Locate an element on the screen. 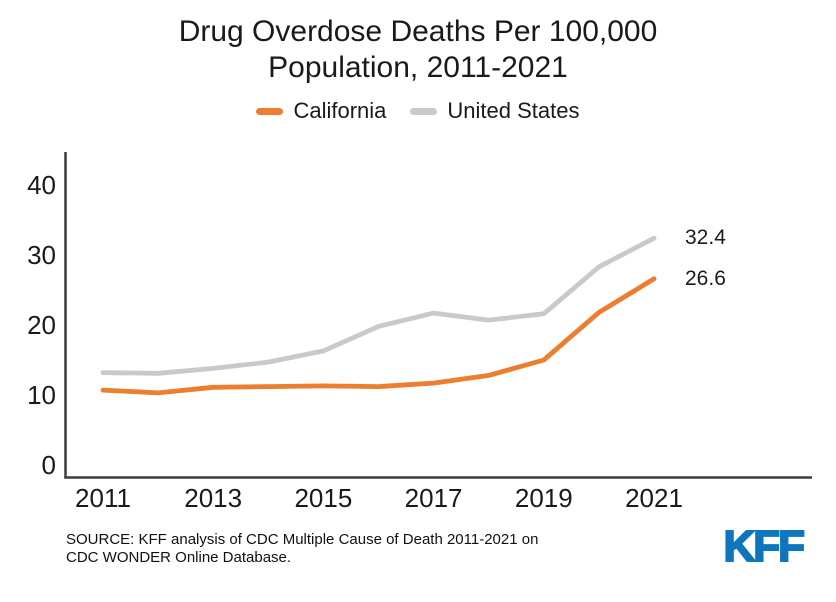 Image resolution: width=836 pixels, height=602 pixels. x-tick-label: 2021 is located at coordinates (654, 498).